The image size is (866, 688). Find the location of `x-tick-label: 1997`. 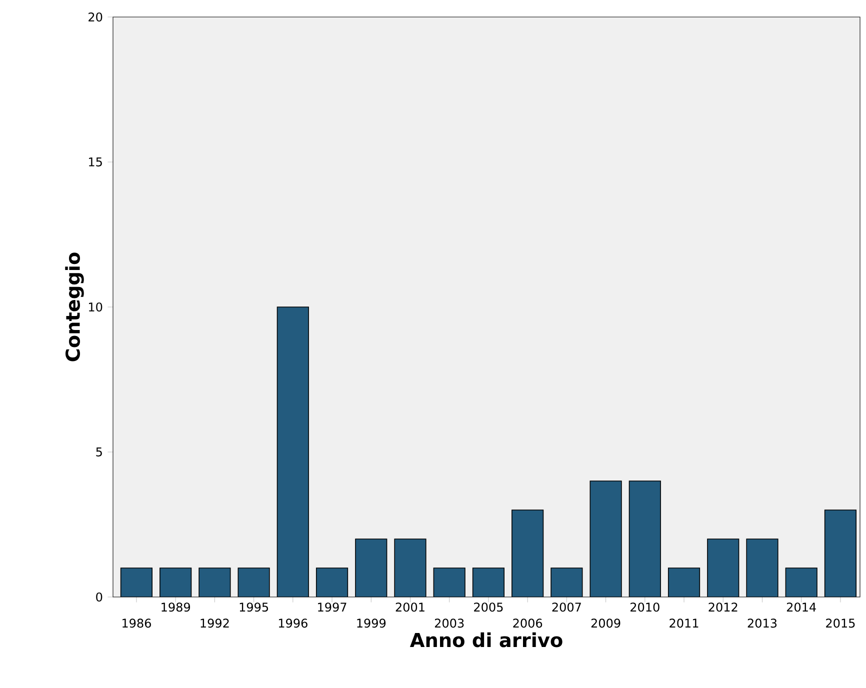

x-tick-label: 1997 is located at coordinates (332, 607).